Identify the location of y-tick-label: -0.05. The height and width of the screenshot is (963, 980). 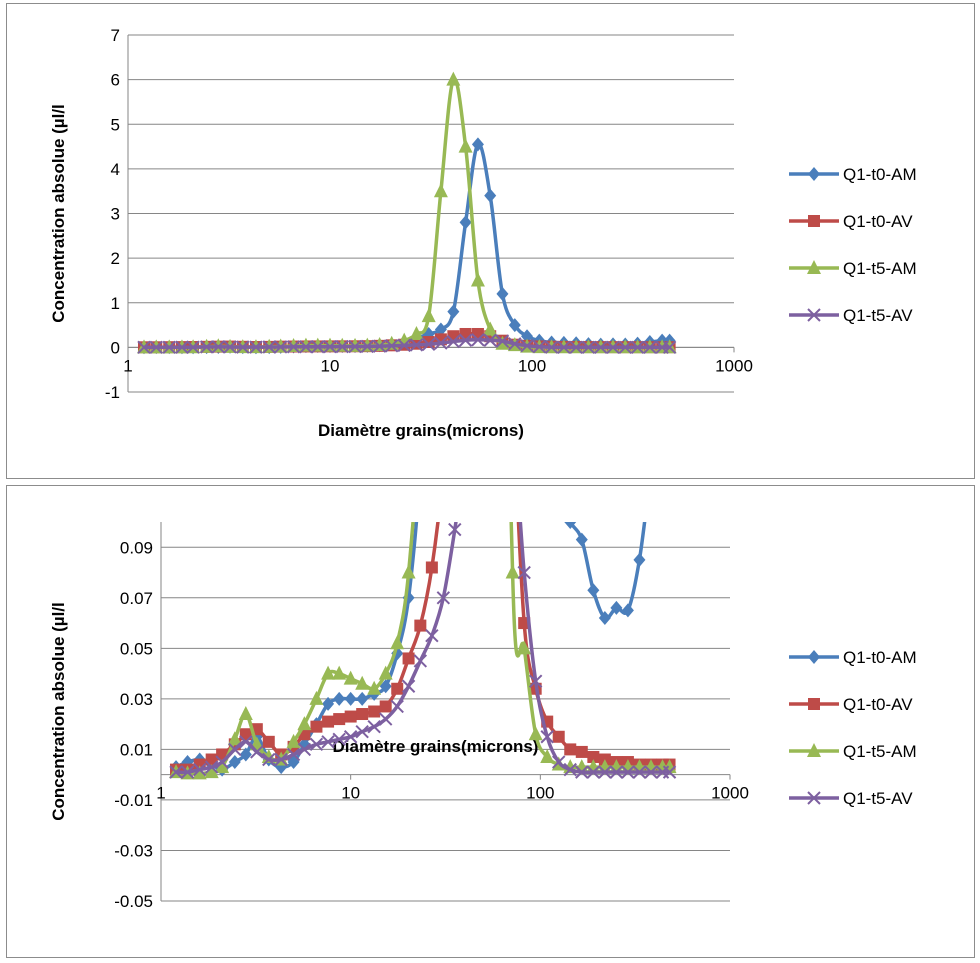
(133, 901).